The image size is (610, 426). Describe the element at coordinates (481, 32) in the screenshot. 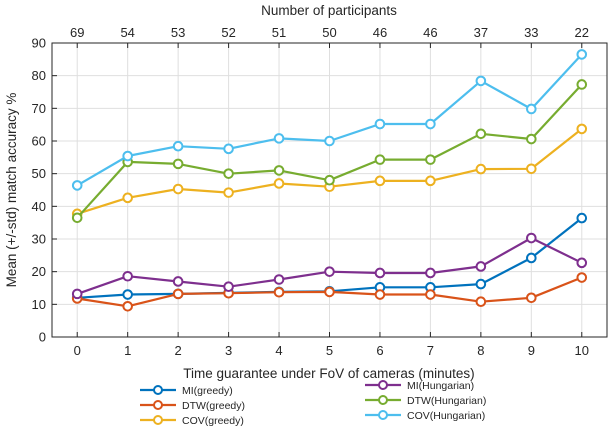

I see `top-tick-label: 37` at that location.